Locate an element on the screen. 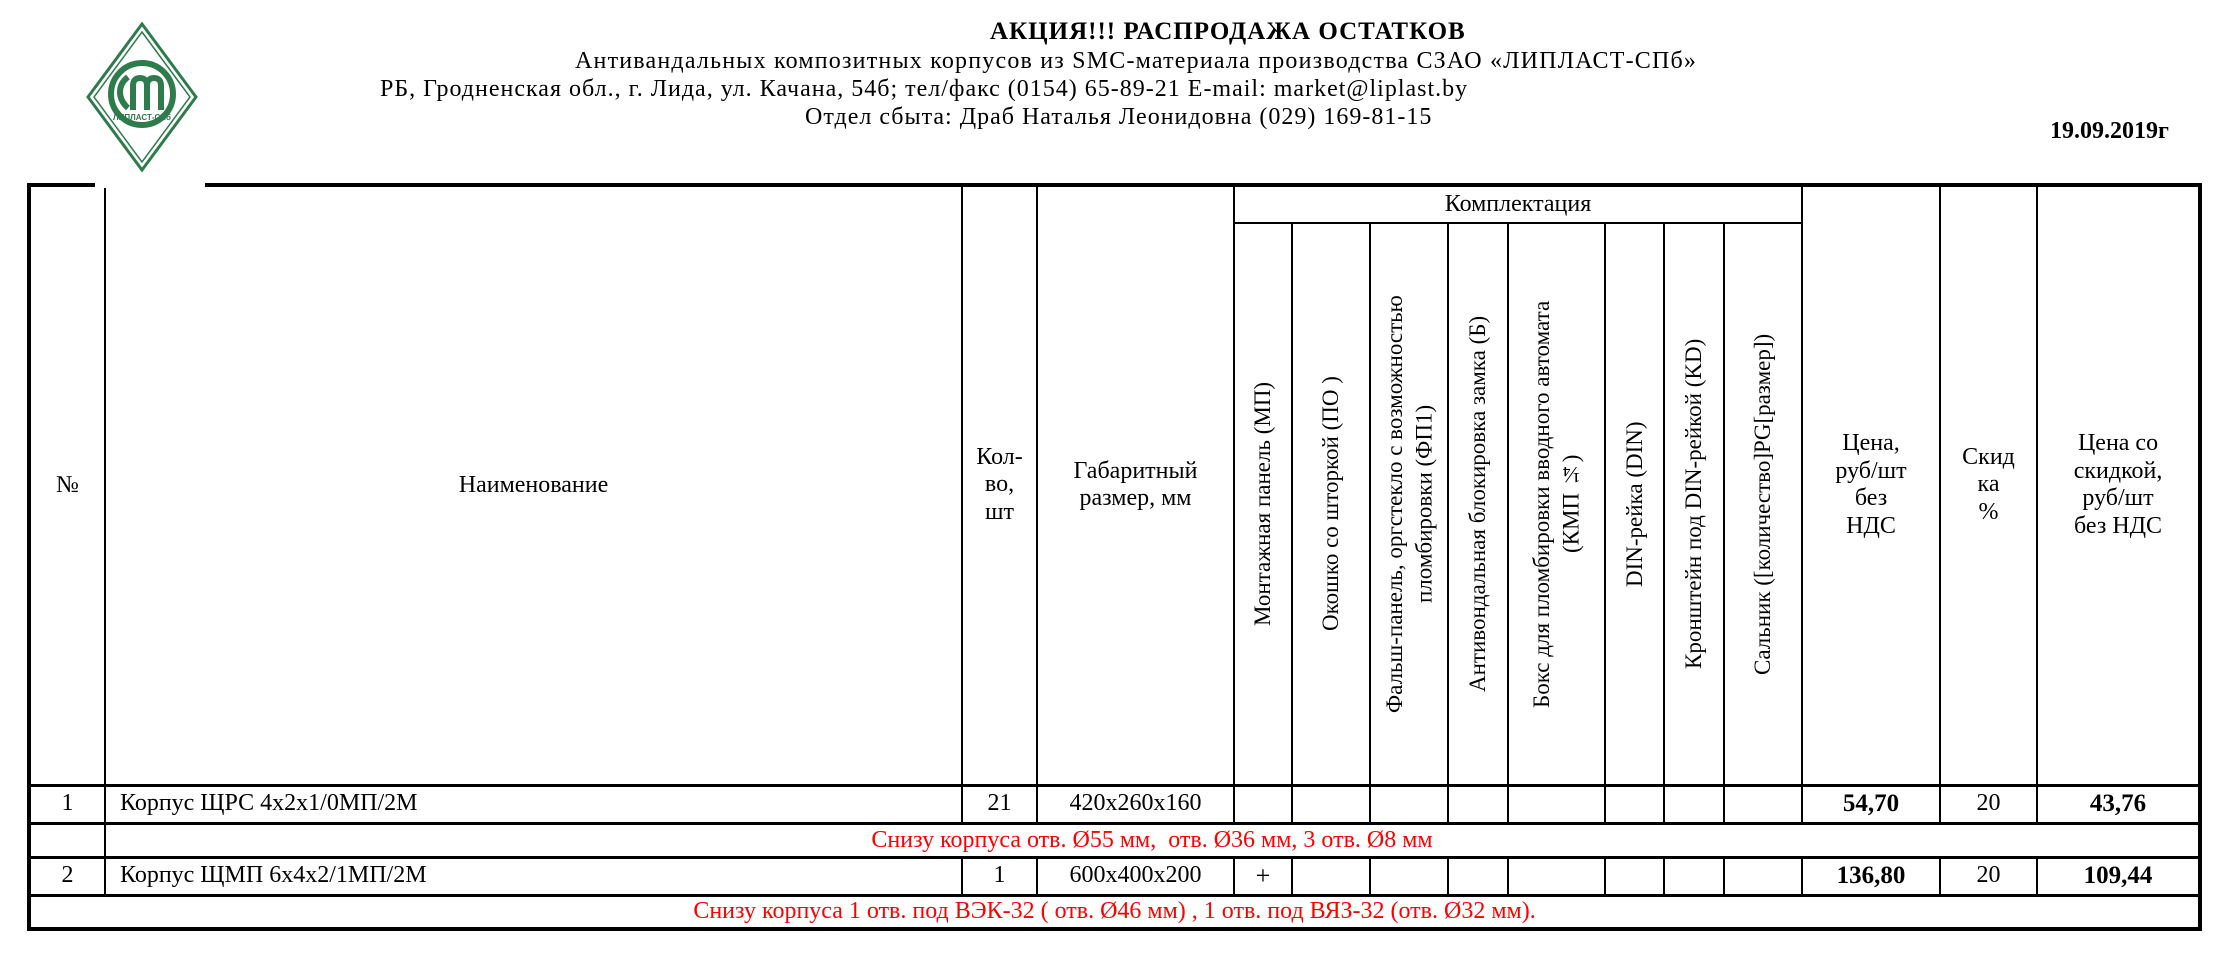 Image resolution: width=2226 pixels, height=965 pixels. row-2-eq-b is located at coordinates (1478, 876).